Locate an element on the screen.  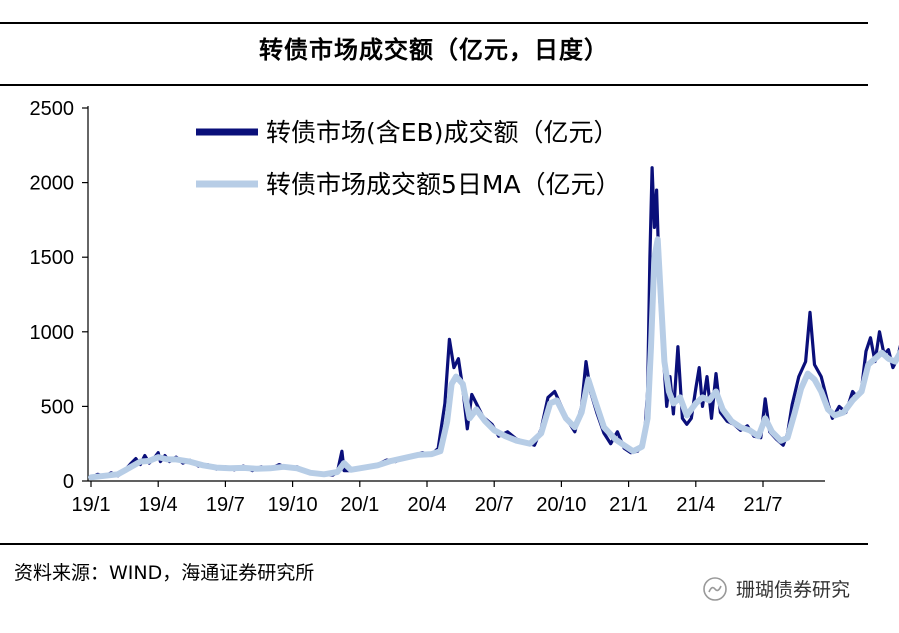
x-tick-label: 20/4 is located at coordinates (427, 505).